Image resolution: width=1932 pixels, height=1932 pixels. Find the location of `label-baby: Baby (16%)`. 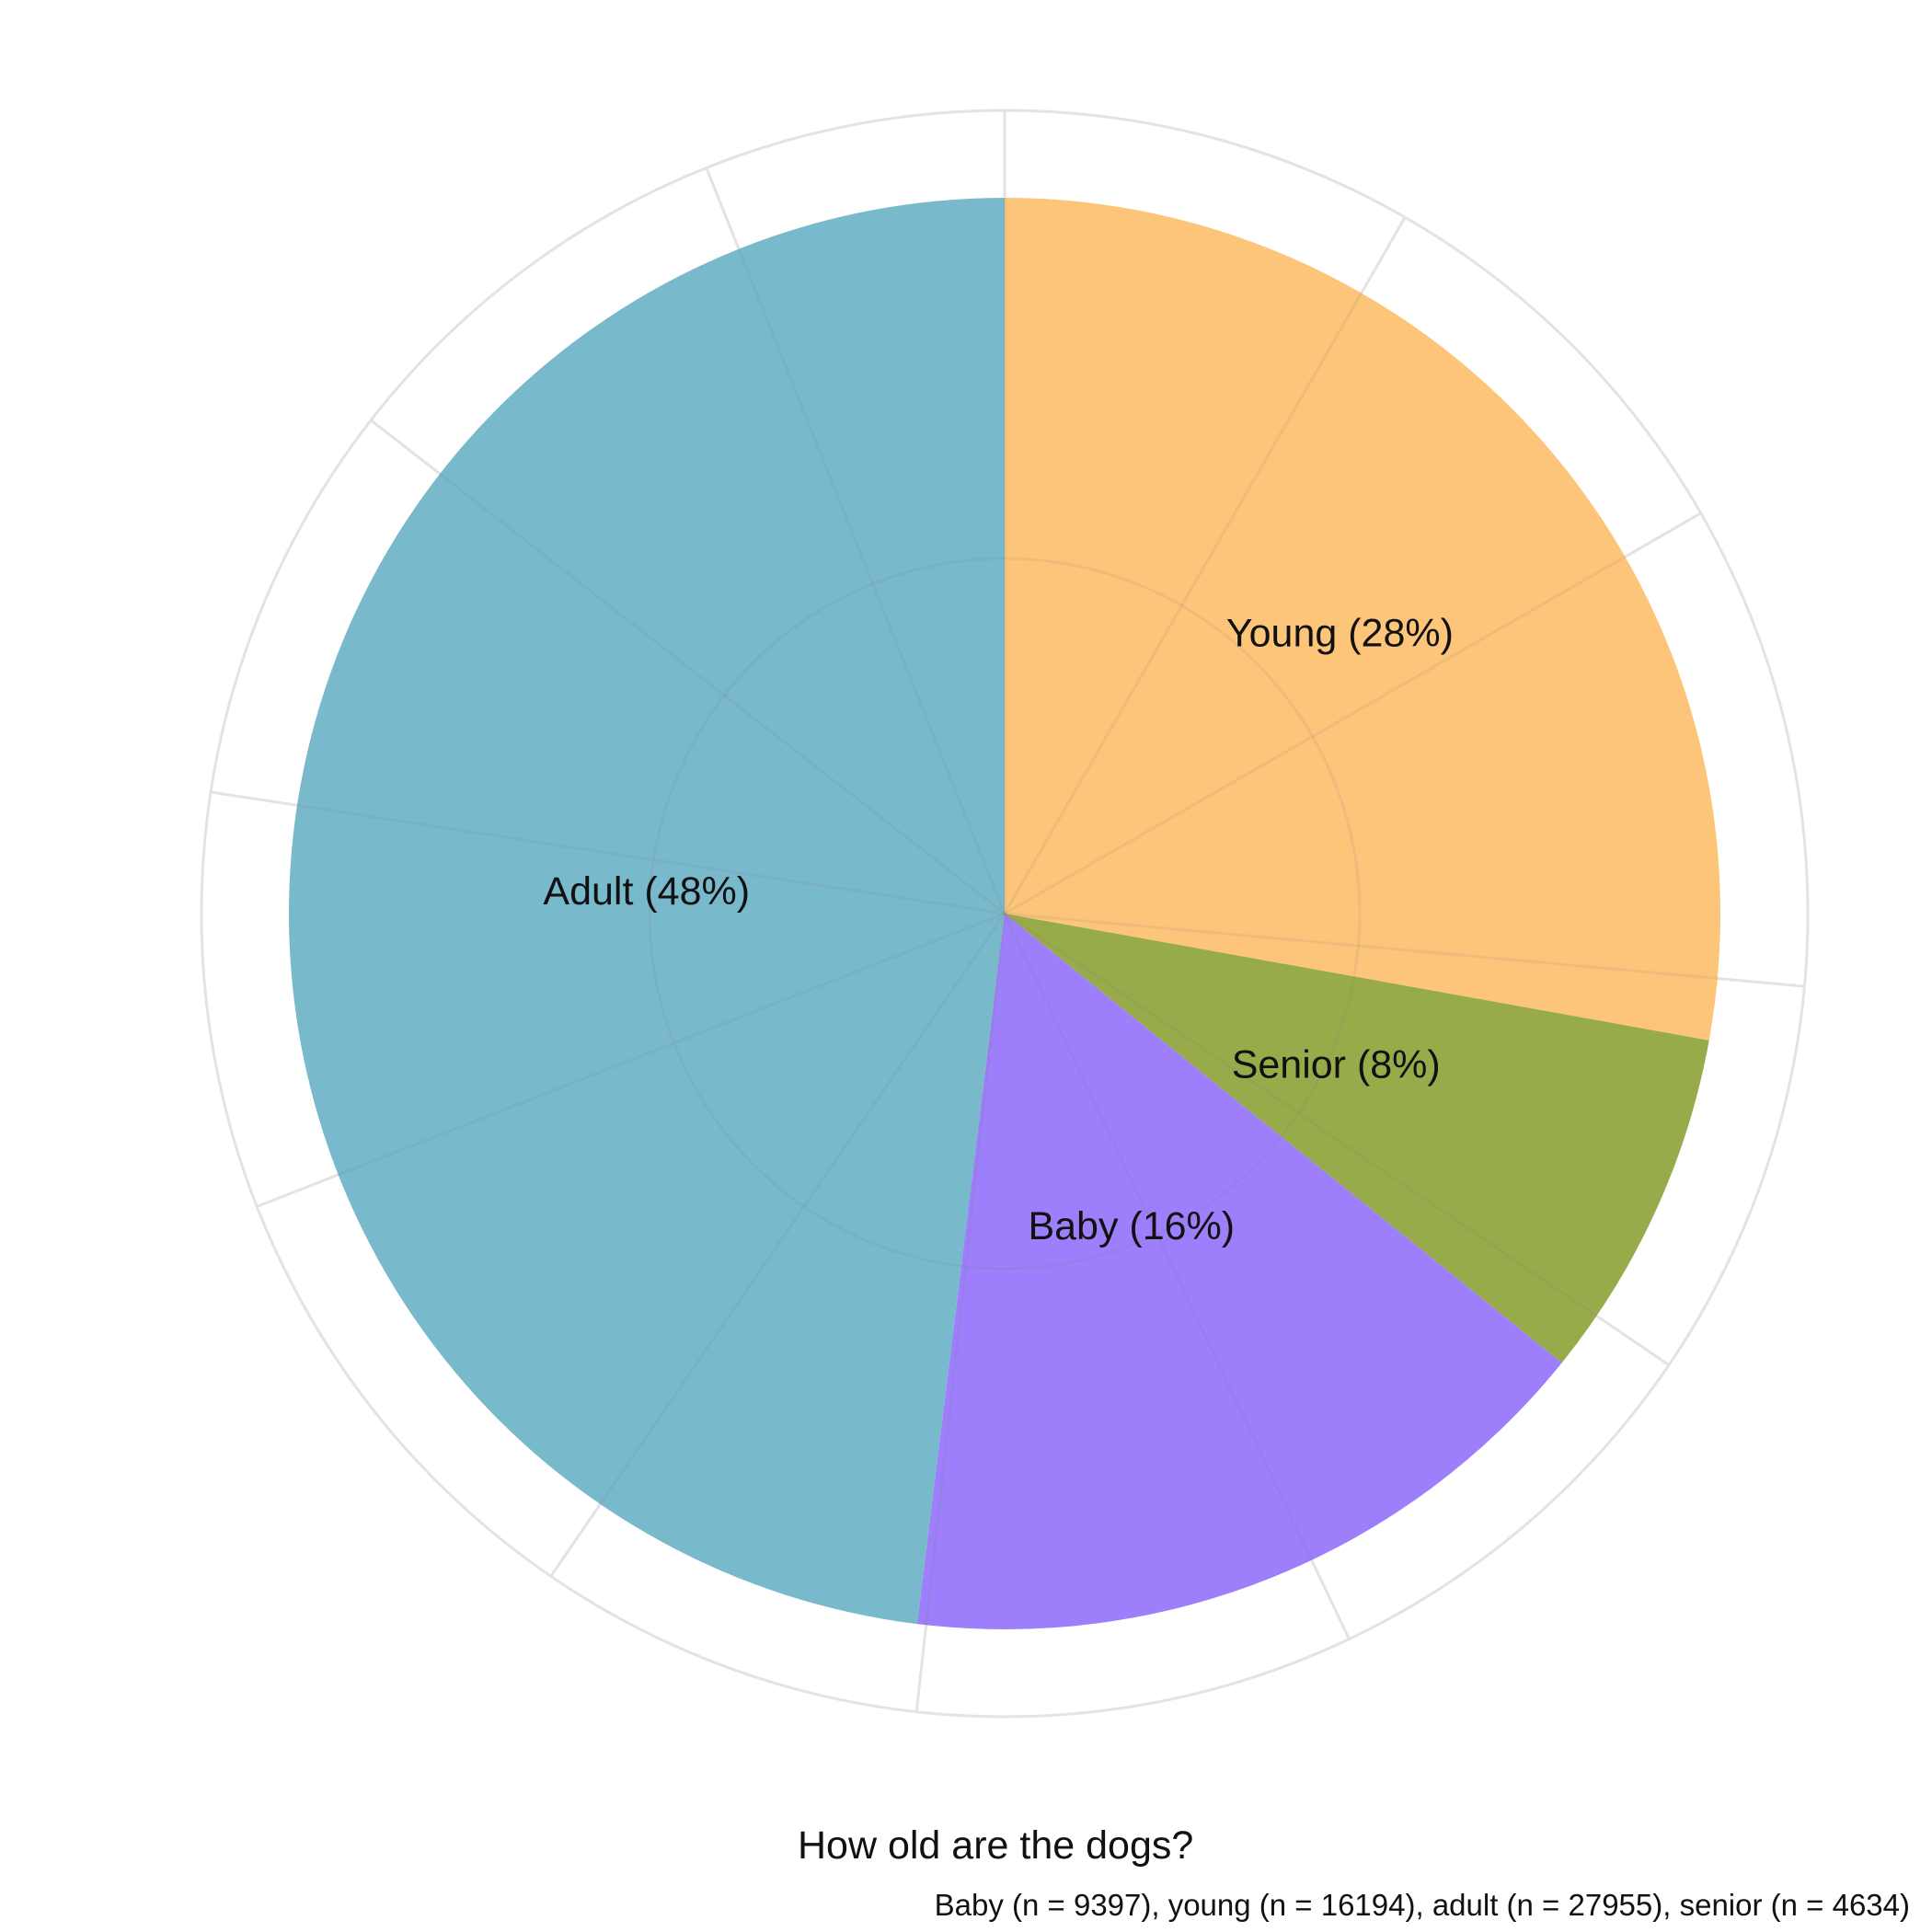

label-baby: Baby (16%) is located at coordinates (1131, 1226).